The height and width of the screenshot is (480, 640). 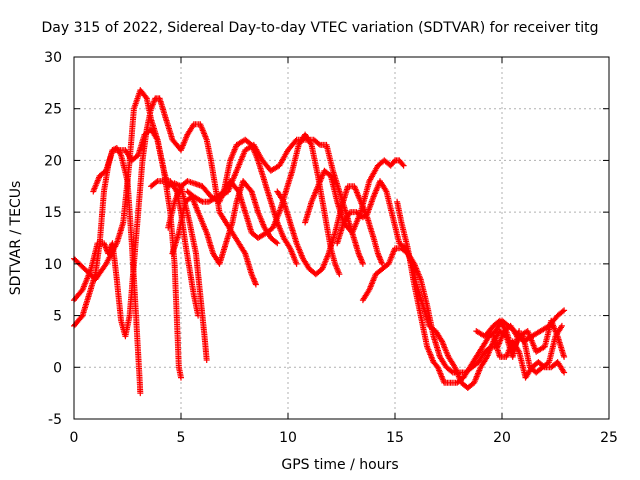 I want to click on x-tick-label: 25, so click(x=609, y=438).